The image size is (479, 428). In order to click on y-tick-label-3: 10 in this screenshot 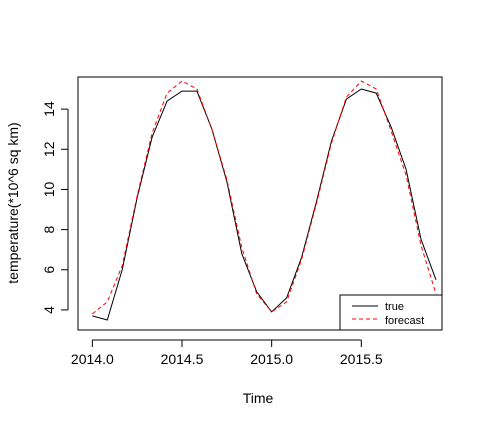, I will do `click(49, 189)`.